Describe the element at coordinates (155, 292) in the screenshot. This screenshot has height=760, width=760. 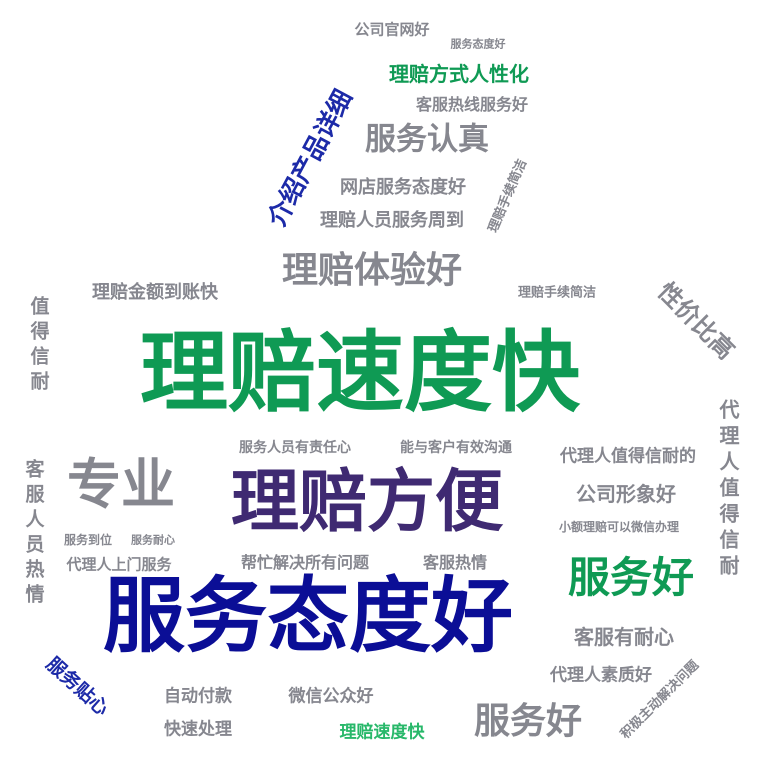
I see `word-cloud-term: 理赔金额到账快` at that location.